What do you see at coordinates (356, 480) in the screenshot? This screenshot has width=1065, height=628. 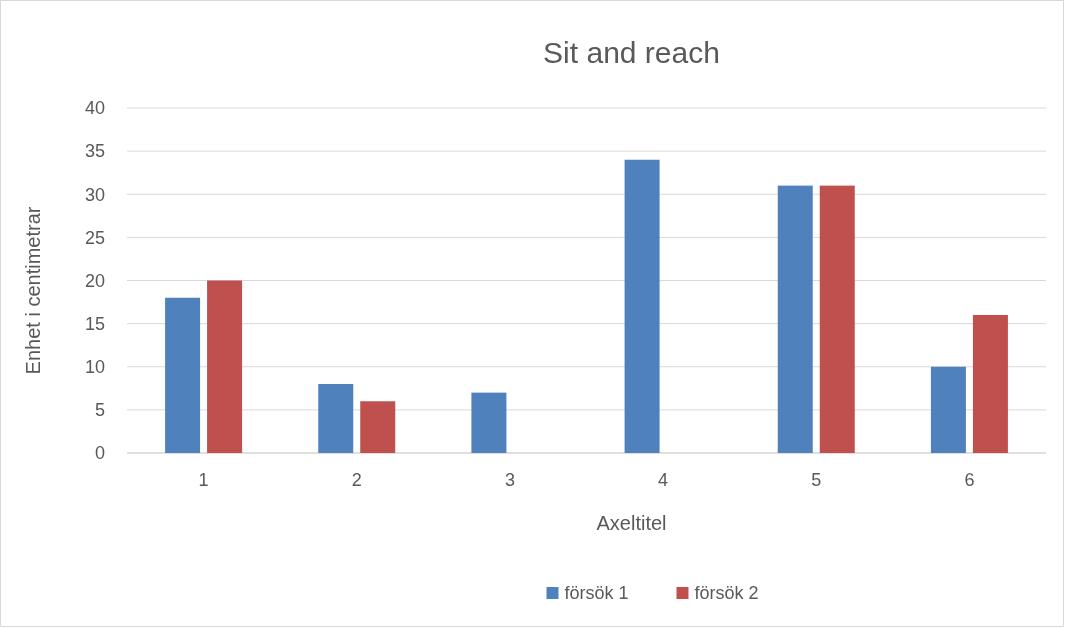 I see `x-tick-label: 2` at bounding box center [356, 480].